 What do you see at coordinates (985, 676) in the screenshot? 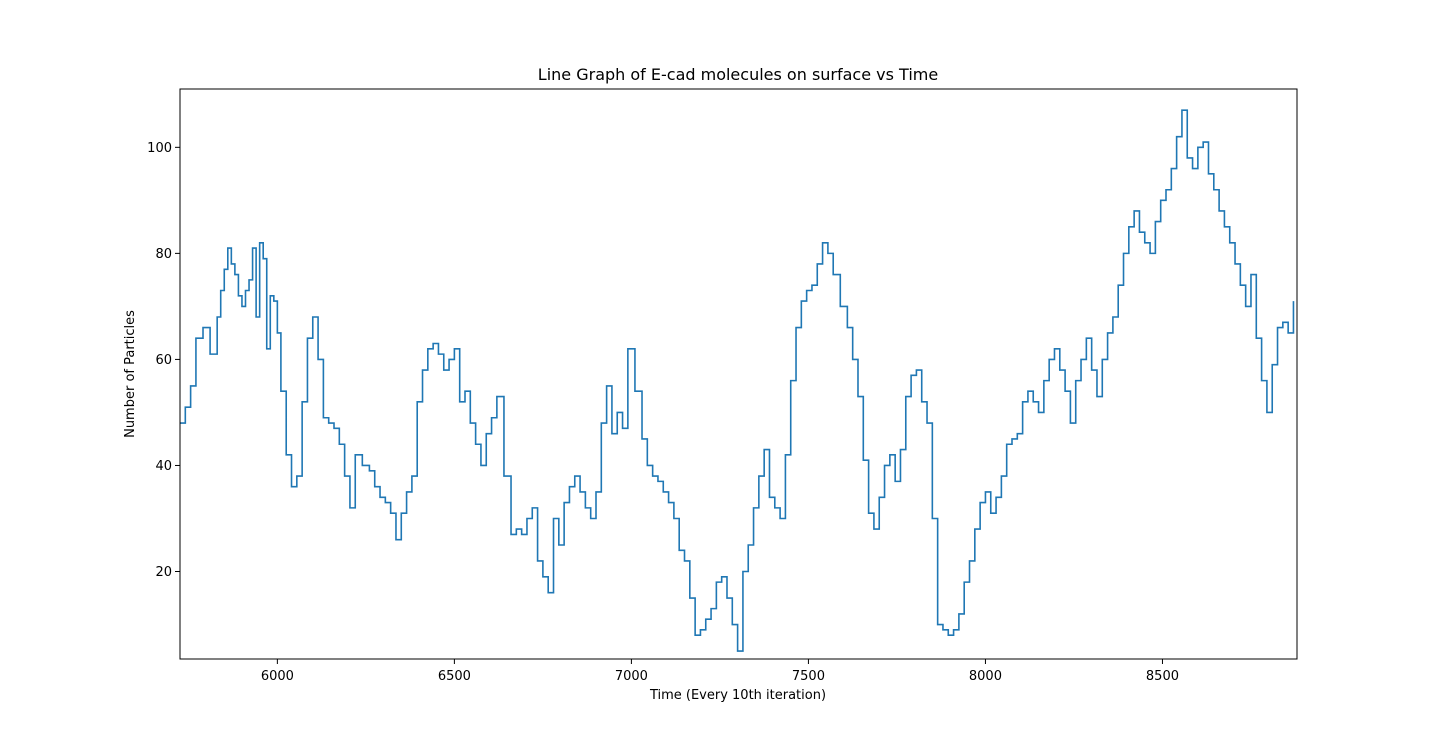
I see `x-tick-label: 8000` at bounding box center [985, 676].